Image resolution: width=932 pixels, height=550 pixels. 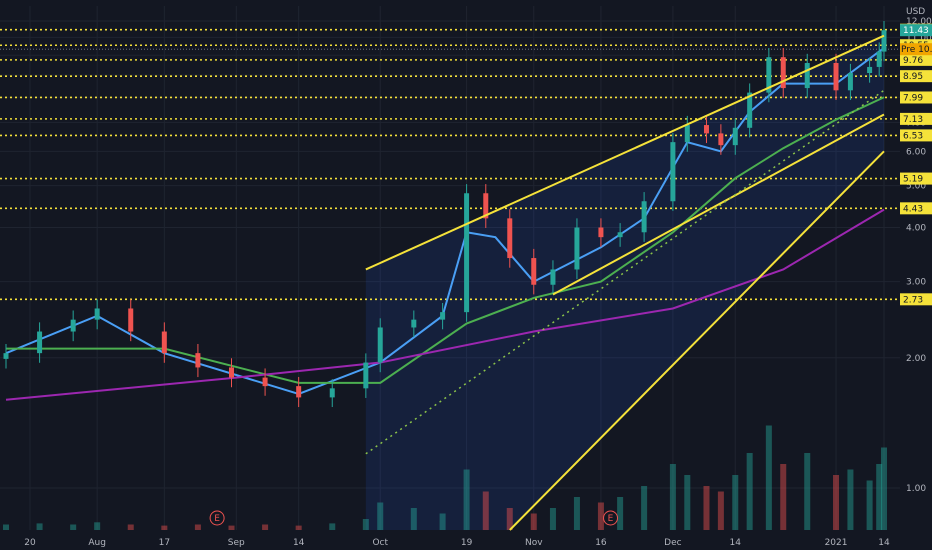 What do you see at coordinates (380, 543) in the screenshot?
I see `x-tick-label: Oct` at bounding box center [380, 543].